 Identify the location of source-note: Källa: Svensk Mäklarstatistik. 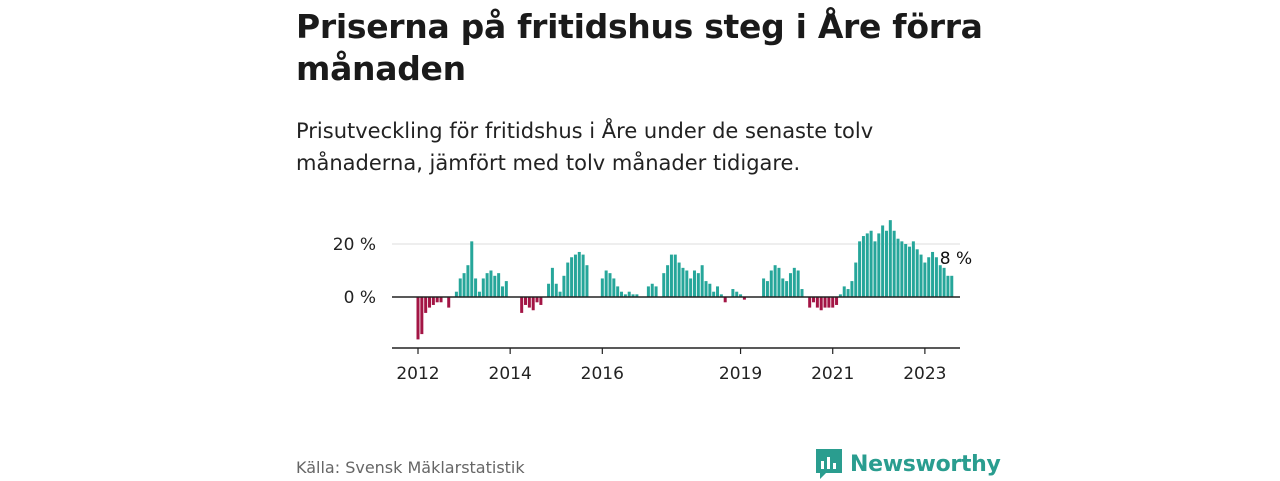
(410, 467).